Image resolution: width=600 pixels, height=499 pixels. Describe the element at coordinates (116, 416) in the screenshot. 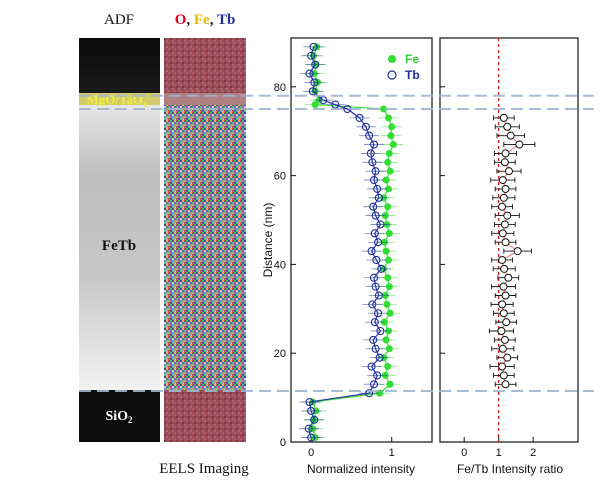

I see `adf-label-sio2-main: SiO` at that location.